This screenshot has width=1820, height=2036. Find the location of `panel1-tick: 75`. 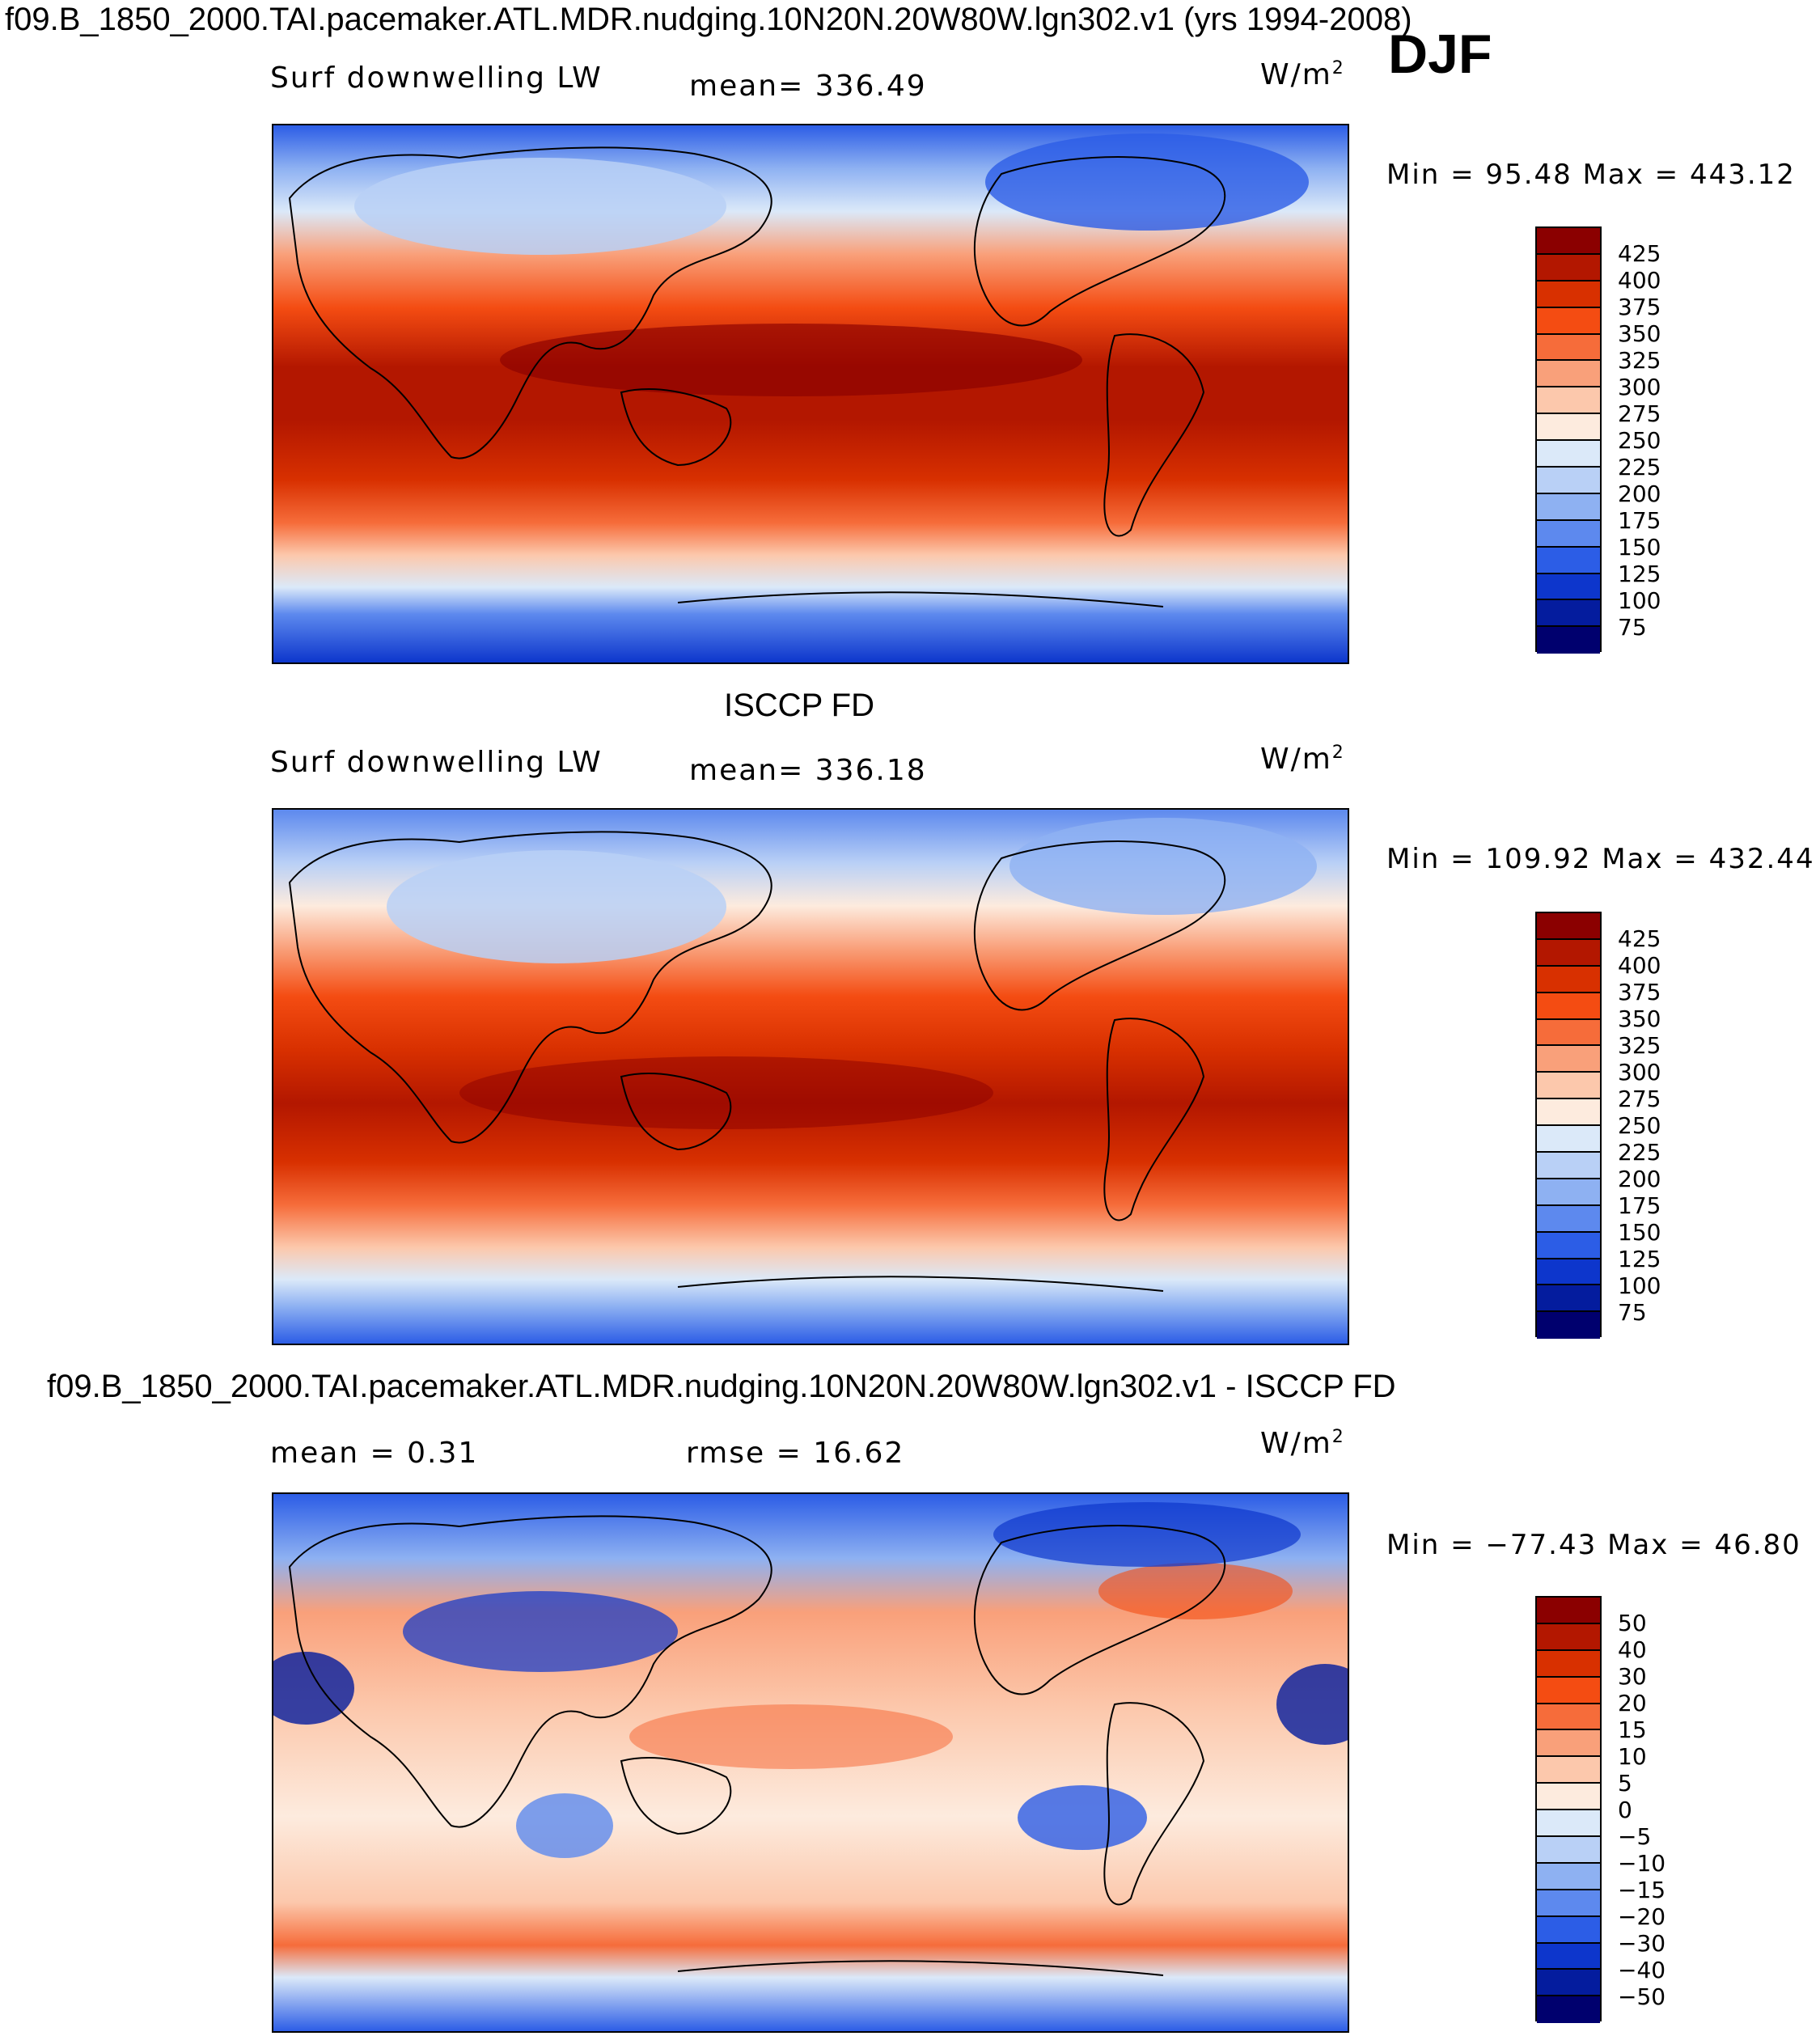

panel1-tick: 75 is located at coordinates (1632, 627).